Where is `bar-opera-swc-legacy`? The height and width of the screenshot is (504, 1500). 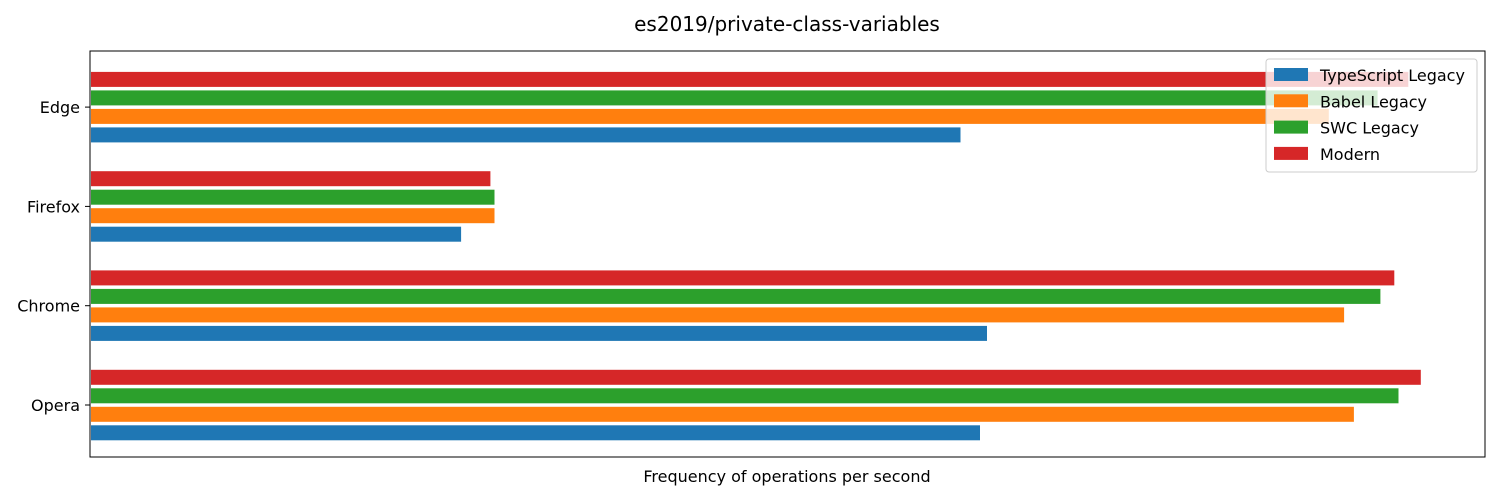
bar-opera-swc-legacy is located at coordinates (745, 396).